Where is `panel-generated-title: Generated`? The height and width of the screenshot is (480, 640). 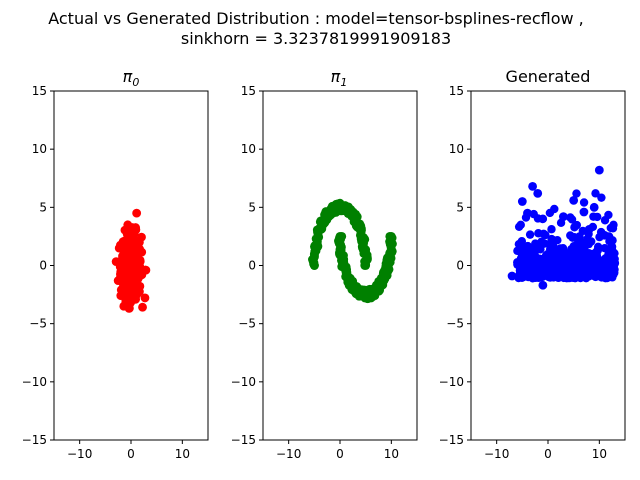
panel-generated-title: Generated is located at coordinates (548, 76).